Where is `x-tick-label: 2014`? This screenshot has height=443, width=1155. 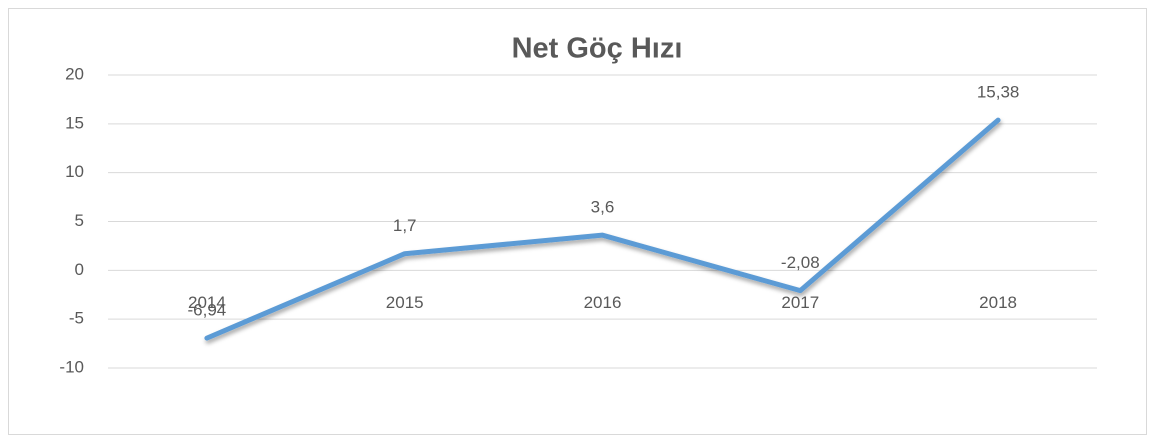 x-tick-label: 2014 is located at coordinates (207, 302).